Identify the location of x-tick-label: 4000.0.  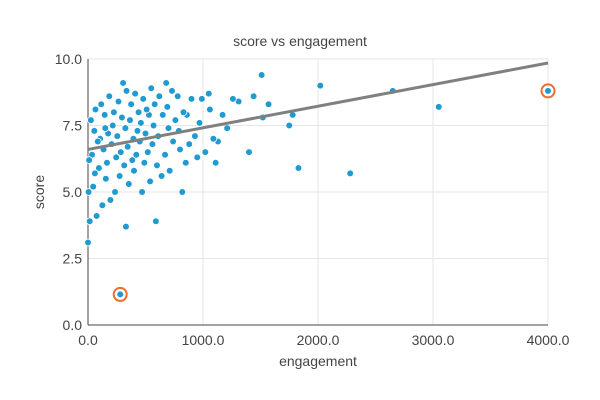
(548, 340).